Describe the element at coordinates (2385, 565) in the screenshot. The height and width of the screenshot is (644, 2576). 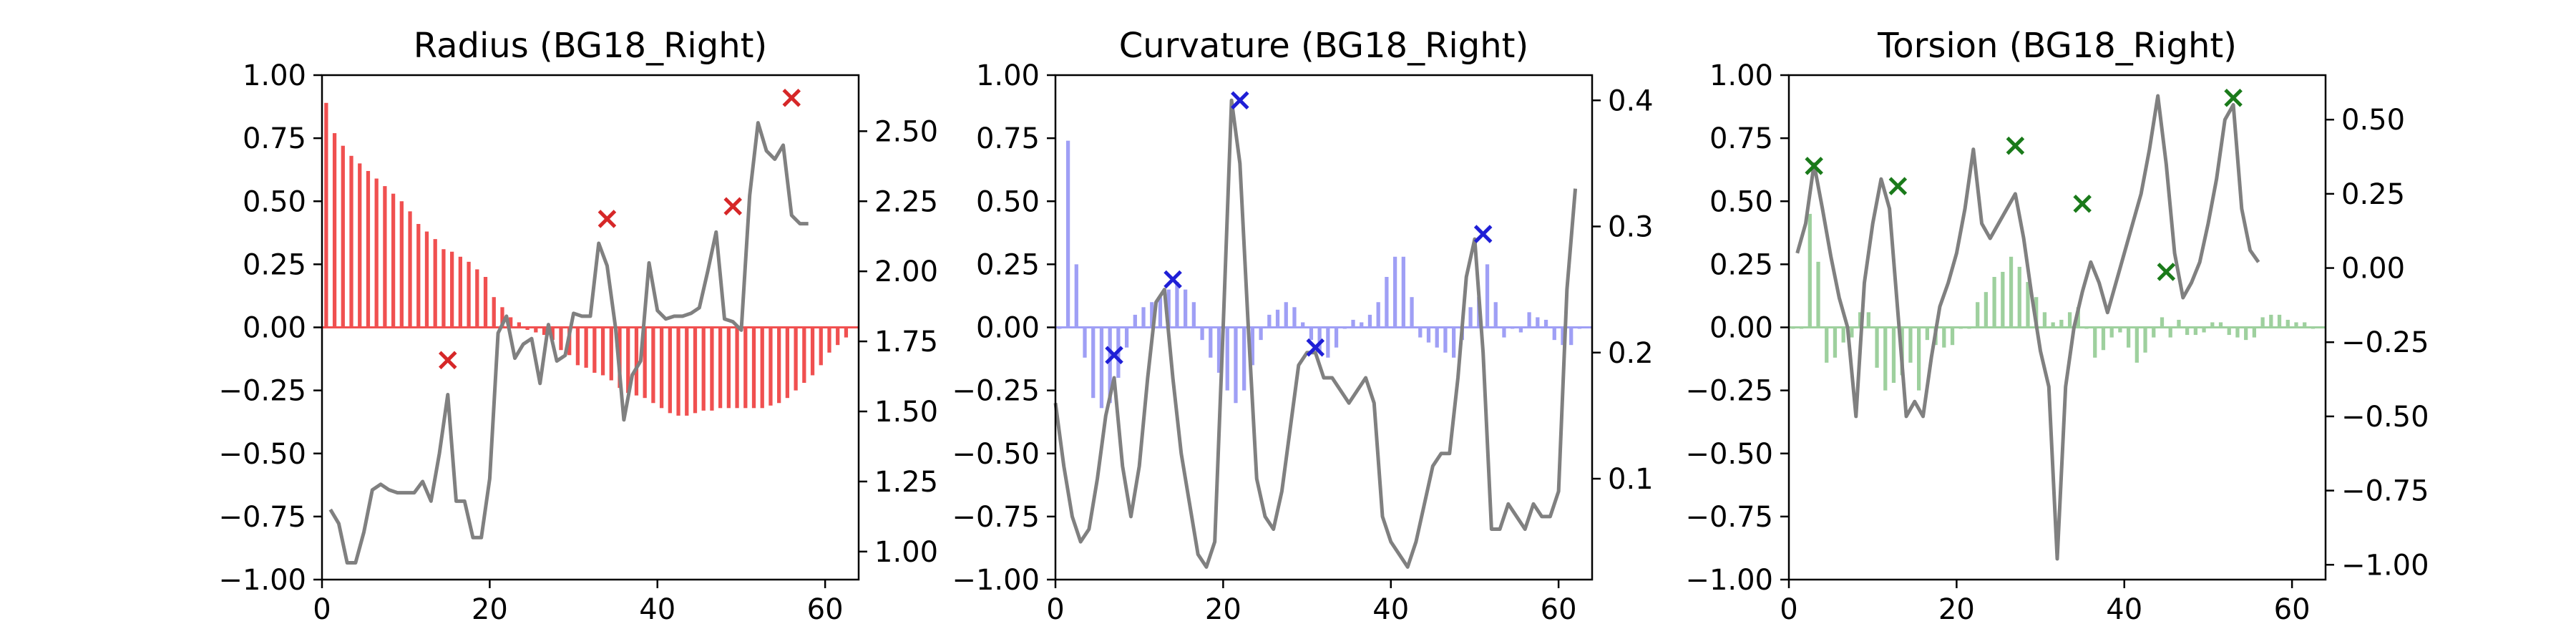
I see `torsion-y2-tick-label: −1.00` at that location.